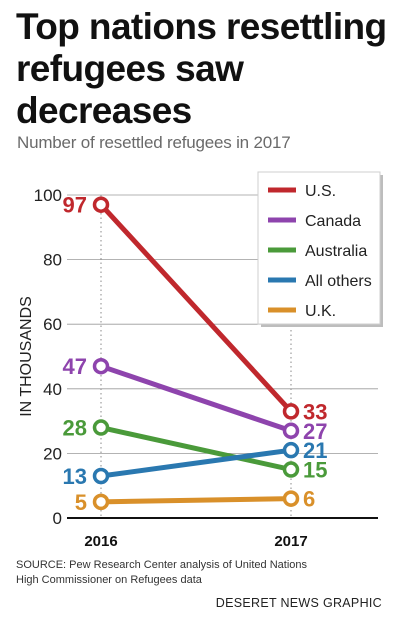 Image resolution: width=400 pixels, height=627 pixels. I want to click on data-label: 33, so click(315, 411).